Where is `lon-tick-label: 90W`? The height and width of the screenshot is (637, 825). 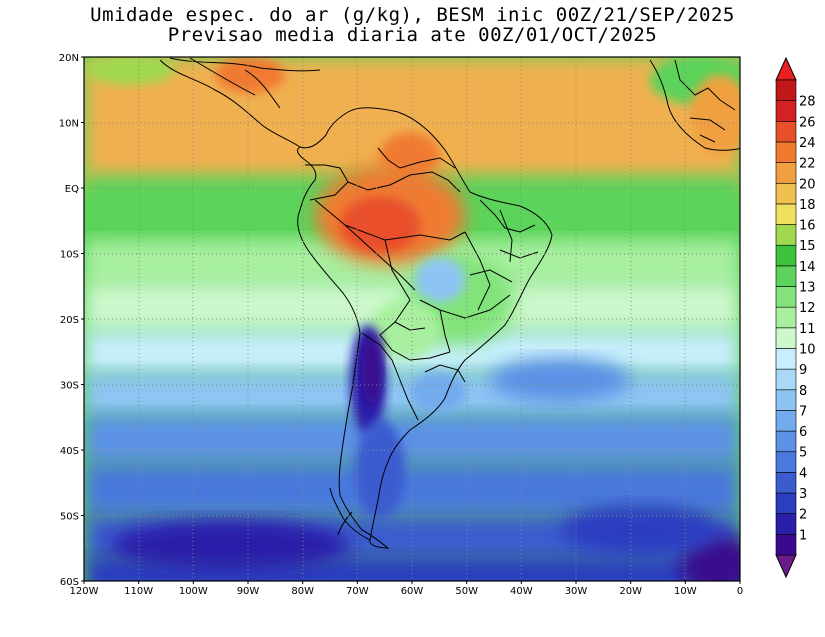 lon-tick-label: 90W is located at coordinates (248, 591).